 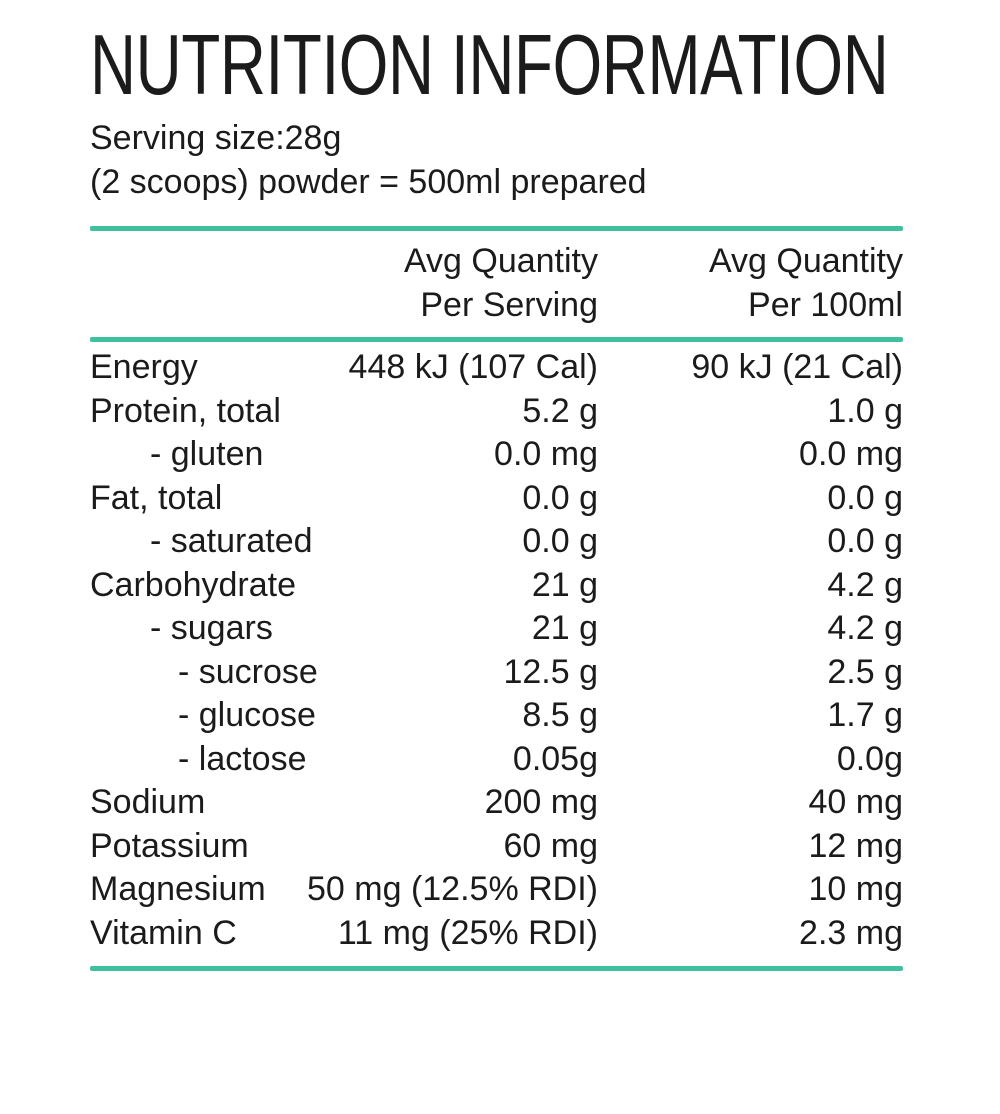 What do you see at coordinates (560, 715) in the screenshot?
I see `value-per-serving: 8.5 g` at bounding box center [560, 715].